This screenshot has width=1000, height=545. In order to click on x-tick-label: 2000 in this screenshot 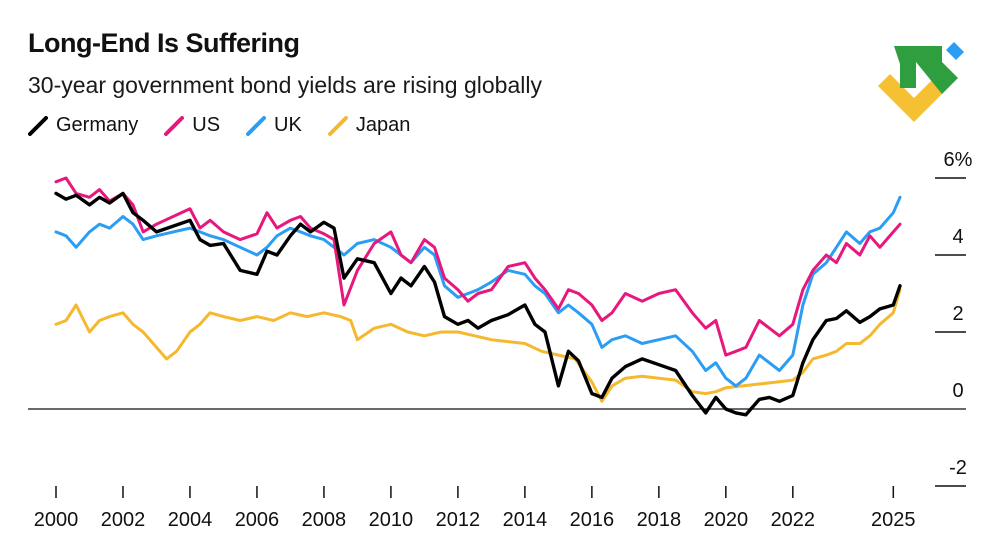, I will do `click(56, 520)`.